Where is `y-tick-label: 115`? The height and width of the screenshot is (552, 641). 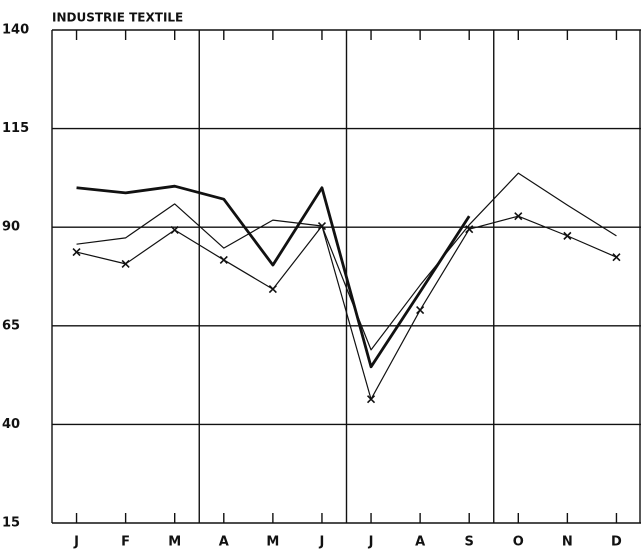 y-tick-label: 115 is located at coordinates (15, 128).